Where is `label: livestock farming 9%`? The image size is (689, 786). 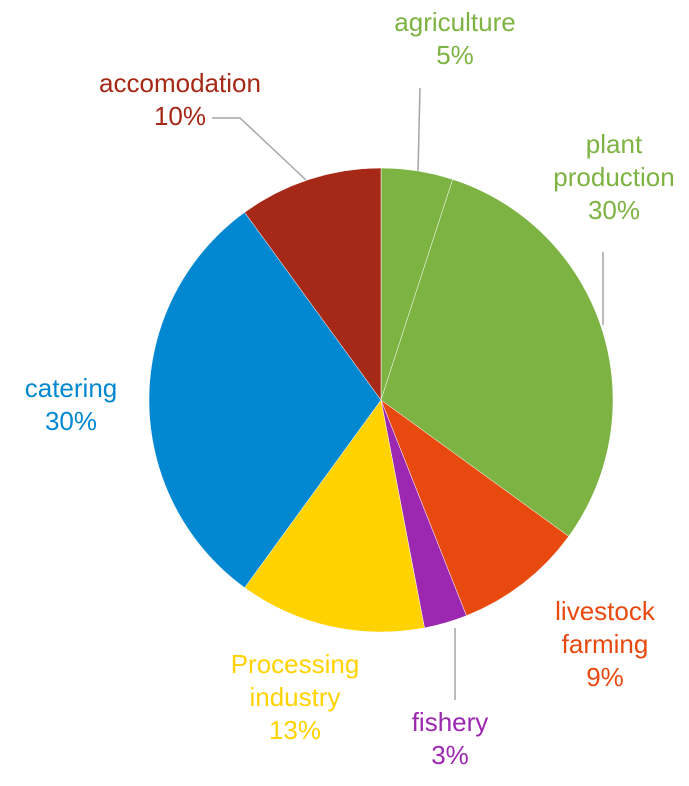 label: livestock farming 9% is located at coordinates (605, 644).